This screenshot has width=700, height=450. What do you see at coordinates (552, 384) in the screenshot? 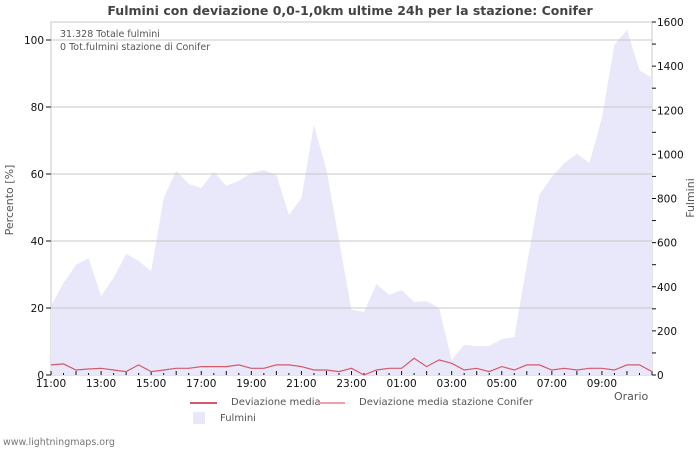
I see `x-tick-label: 07:00` at bounding box center [552, 384].